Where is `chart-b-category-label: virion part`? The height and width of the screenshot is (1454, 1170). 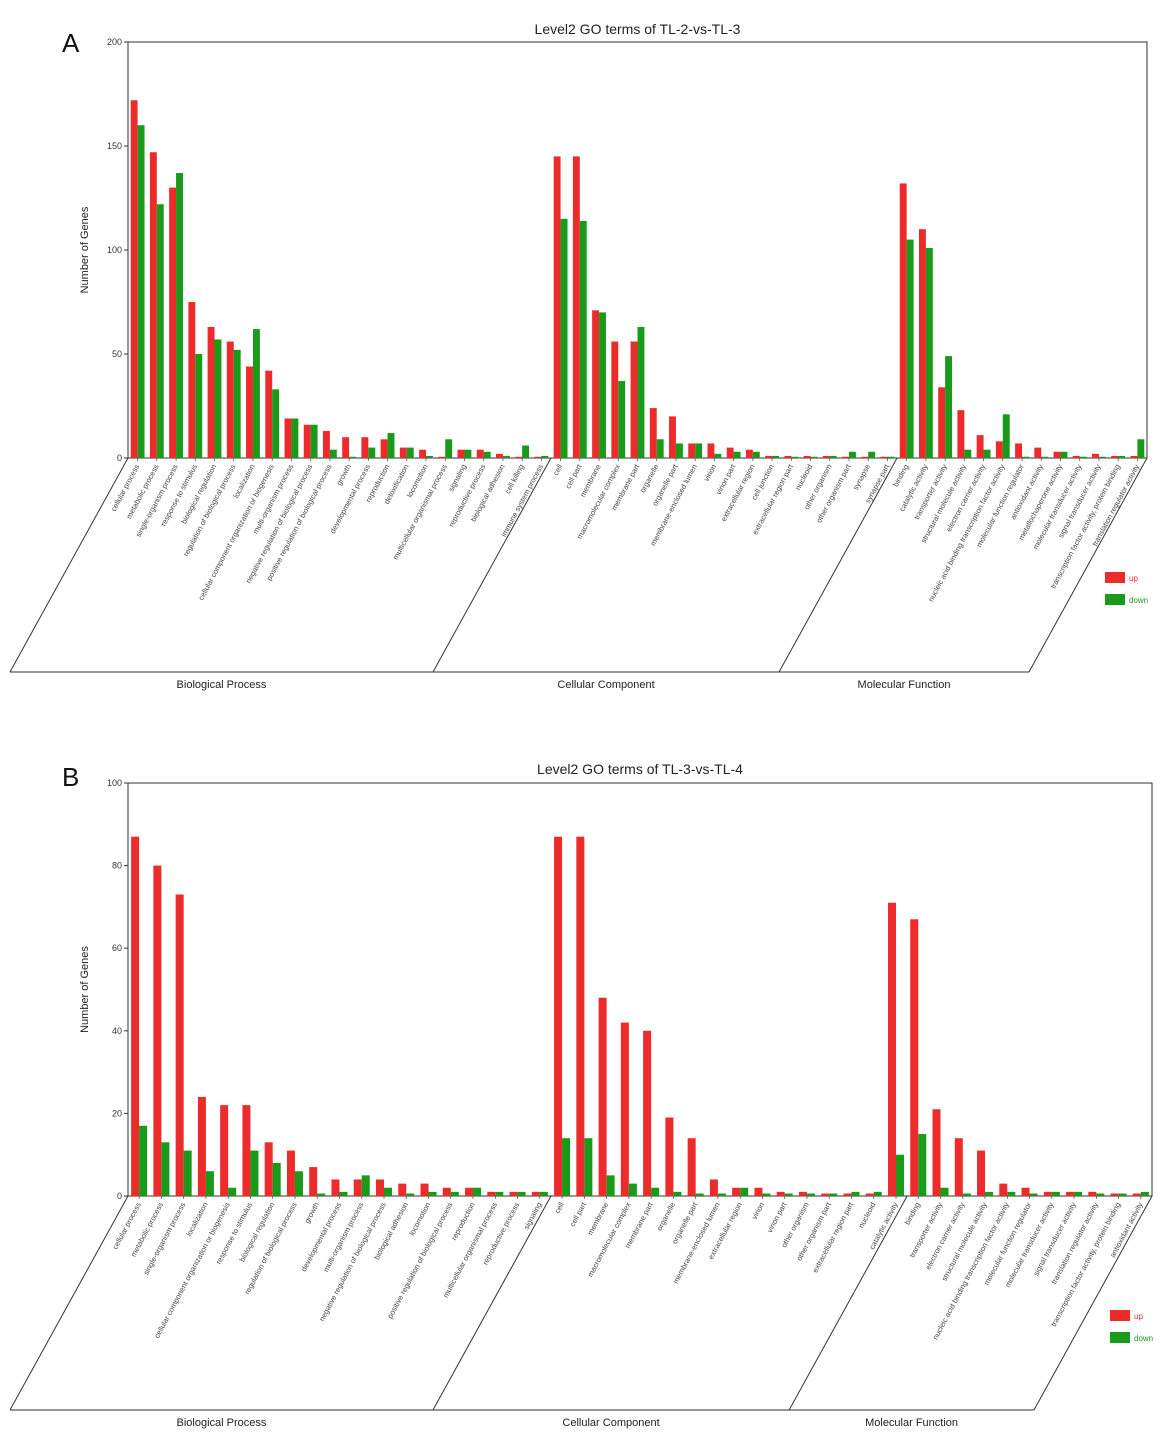 chart-b-category-label: virion part is located at coordinates (777, 1217).